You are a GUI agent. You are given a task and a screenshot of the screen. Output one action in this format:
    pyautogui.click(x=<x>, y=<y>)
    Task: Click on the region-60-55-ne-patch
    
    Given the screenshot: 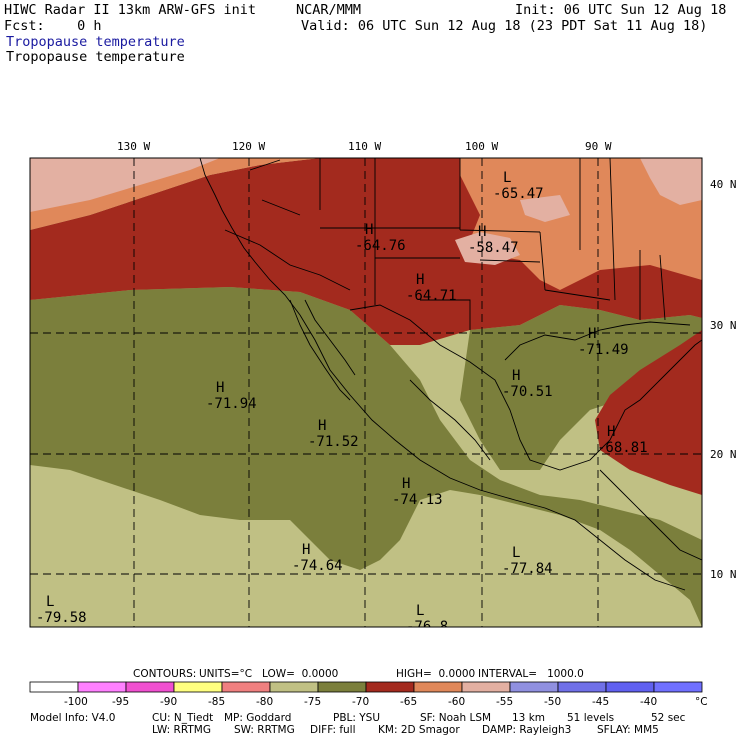 What is the action you would take?
    pyautogui.click(x=545, y=208)
    